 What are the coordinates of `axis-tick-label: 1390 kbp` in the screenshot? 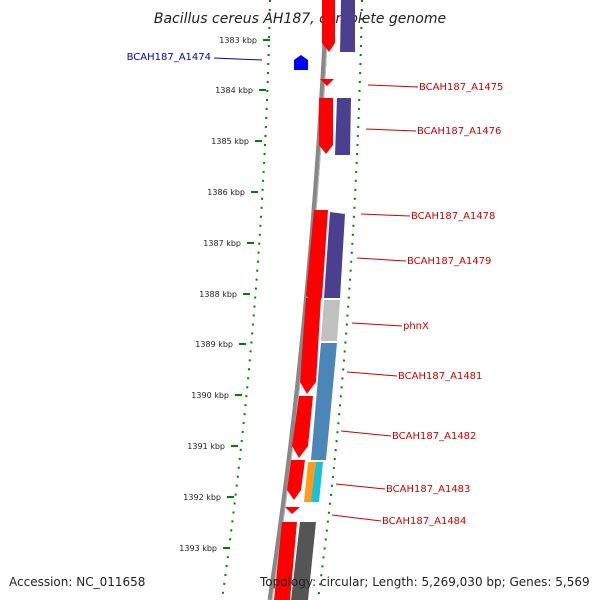 It's located at (210, 395).